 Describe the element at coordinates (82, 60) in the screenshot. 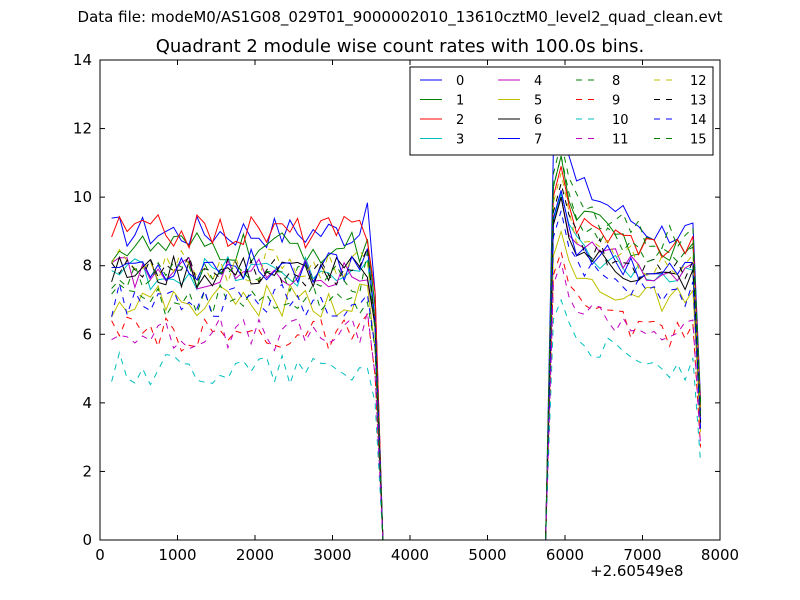

I see `y-tick-label: 14` at that location.